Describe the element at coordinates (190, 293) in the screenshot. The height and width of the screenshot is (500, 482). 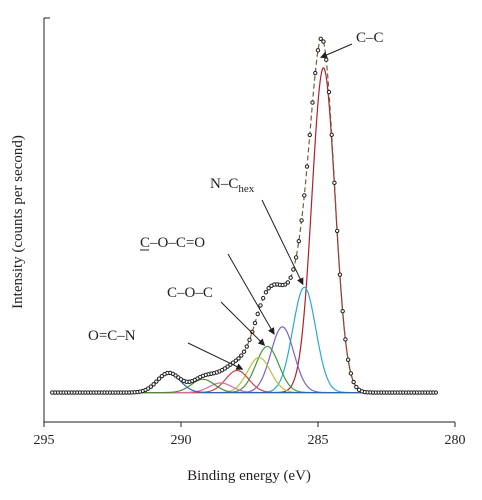
I see `annotation-label-3: C–O–C` at that location.